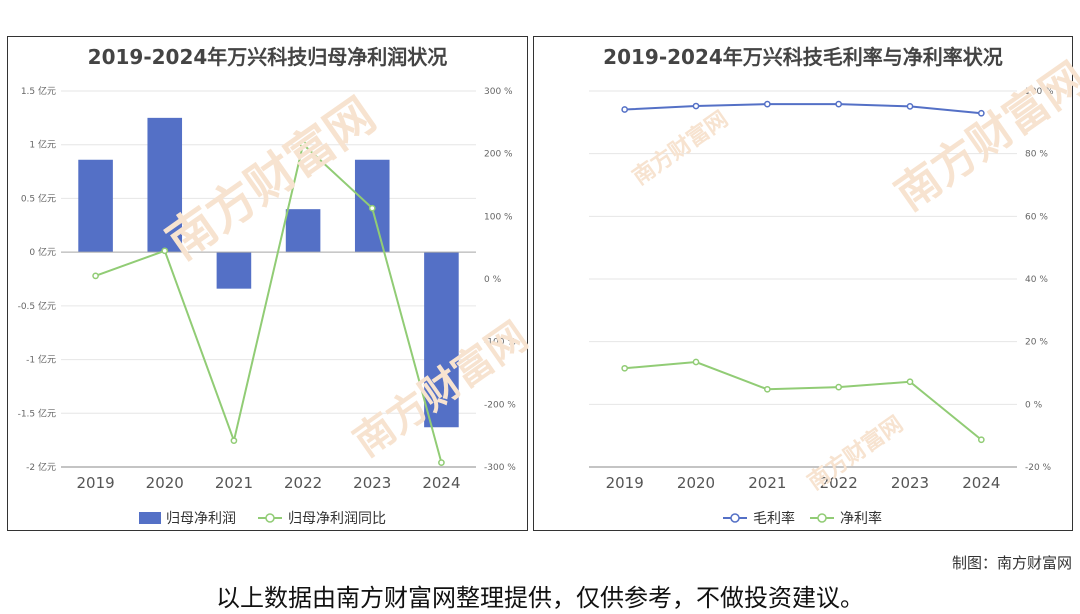 This screenshot has width=1080, height=614. What do you see at coordinates (500, 405) in the screenshot?
I see `y-tick-label-right: -200 %` at bounding box center [500, 405].